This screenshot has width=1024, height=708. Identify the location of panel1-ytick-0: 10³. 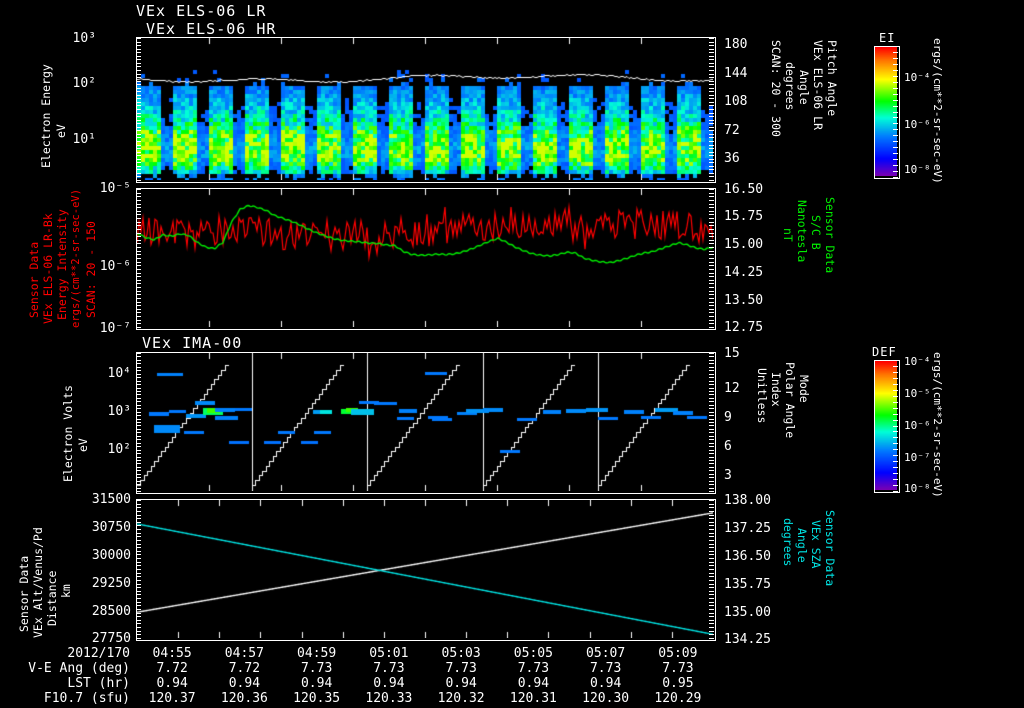
(84, 38).